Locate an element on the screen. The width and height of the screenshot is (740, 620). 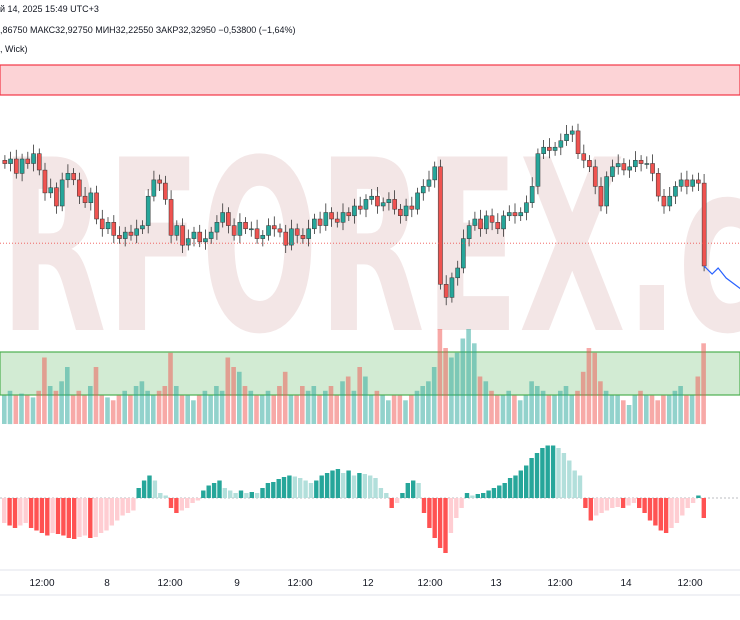
volume-layer is located at coordinates (354, 377).